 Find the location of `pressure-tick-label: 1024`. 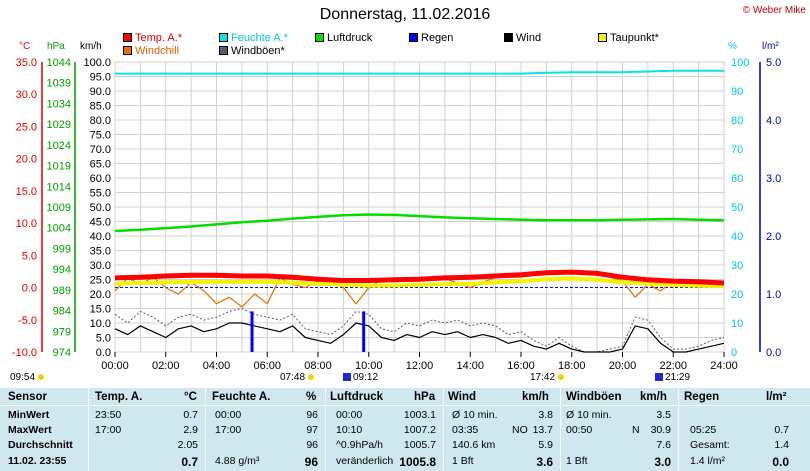

pressure-tick-label: 1024 is located at coordinates (59, 146).